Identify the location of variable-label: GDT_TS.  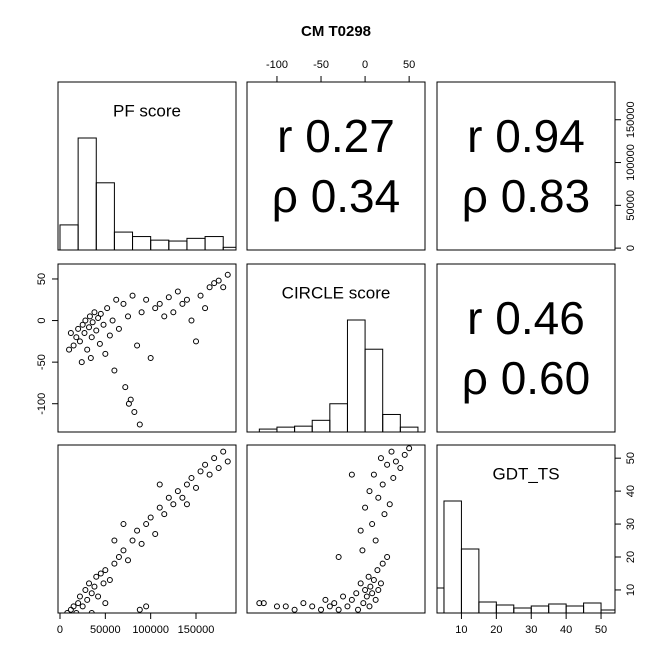
(525, 473).